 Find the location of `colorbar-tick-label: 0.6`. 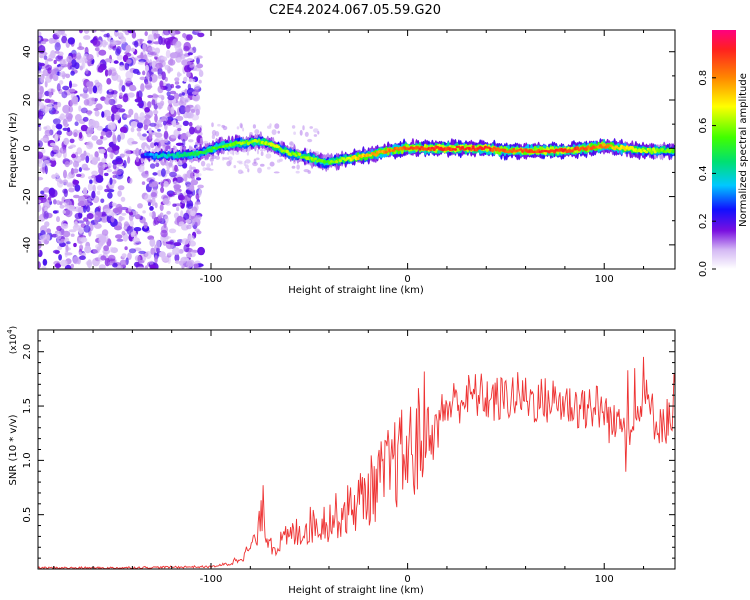

colorbar-tick-label: 0.6 is located at coordinates (703, 126).